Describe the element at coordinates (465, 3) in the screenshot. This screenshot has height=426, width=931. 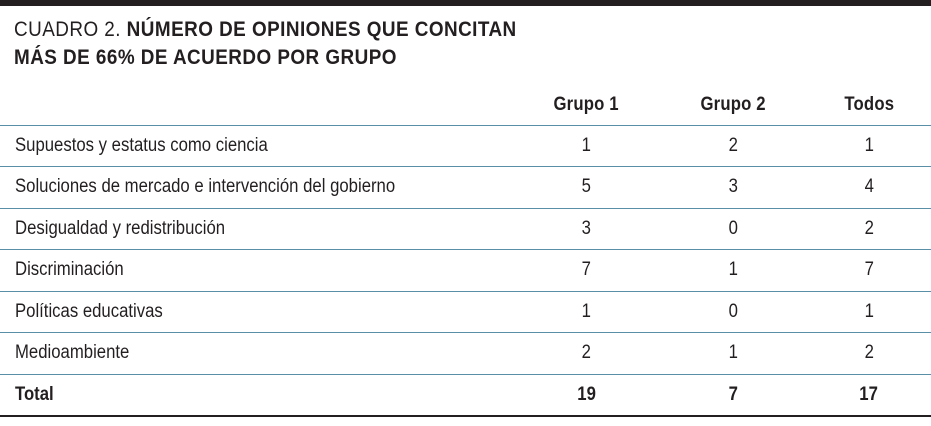
I see `top-rule` at that location.